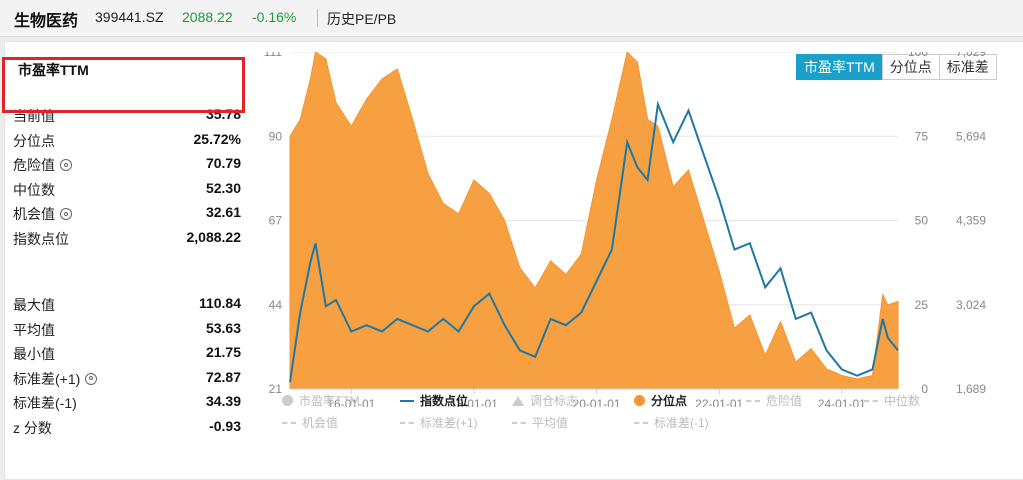 Image resolution: width=1023 pixels, height=480 pixels. I want to click on stat-value: 52.30, so click(223, 187).